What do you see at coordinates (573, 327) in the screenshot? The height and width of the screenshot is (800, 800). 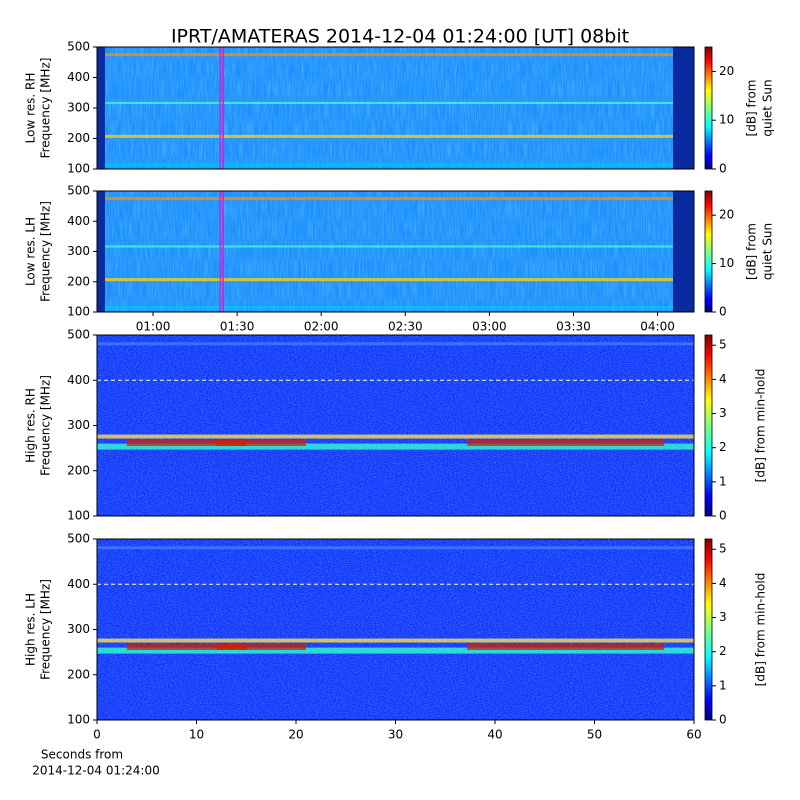 I see `x-tick-label: 03:30` at bounding box center [573, 327].